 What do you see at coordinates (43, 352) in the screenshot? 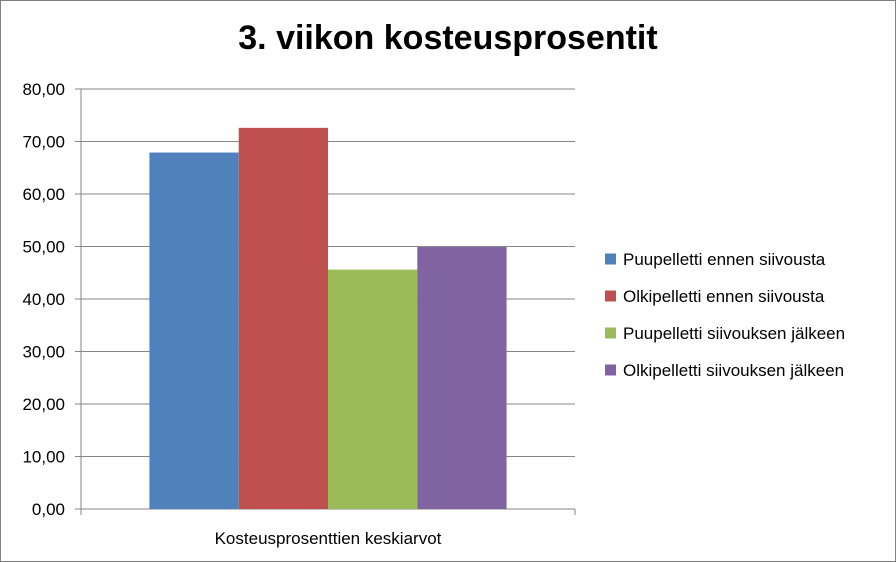
I see `y-tick-label: 30,00` at bounding box center [43, 352].